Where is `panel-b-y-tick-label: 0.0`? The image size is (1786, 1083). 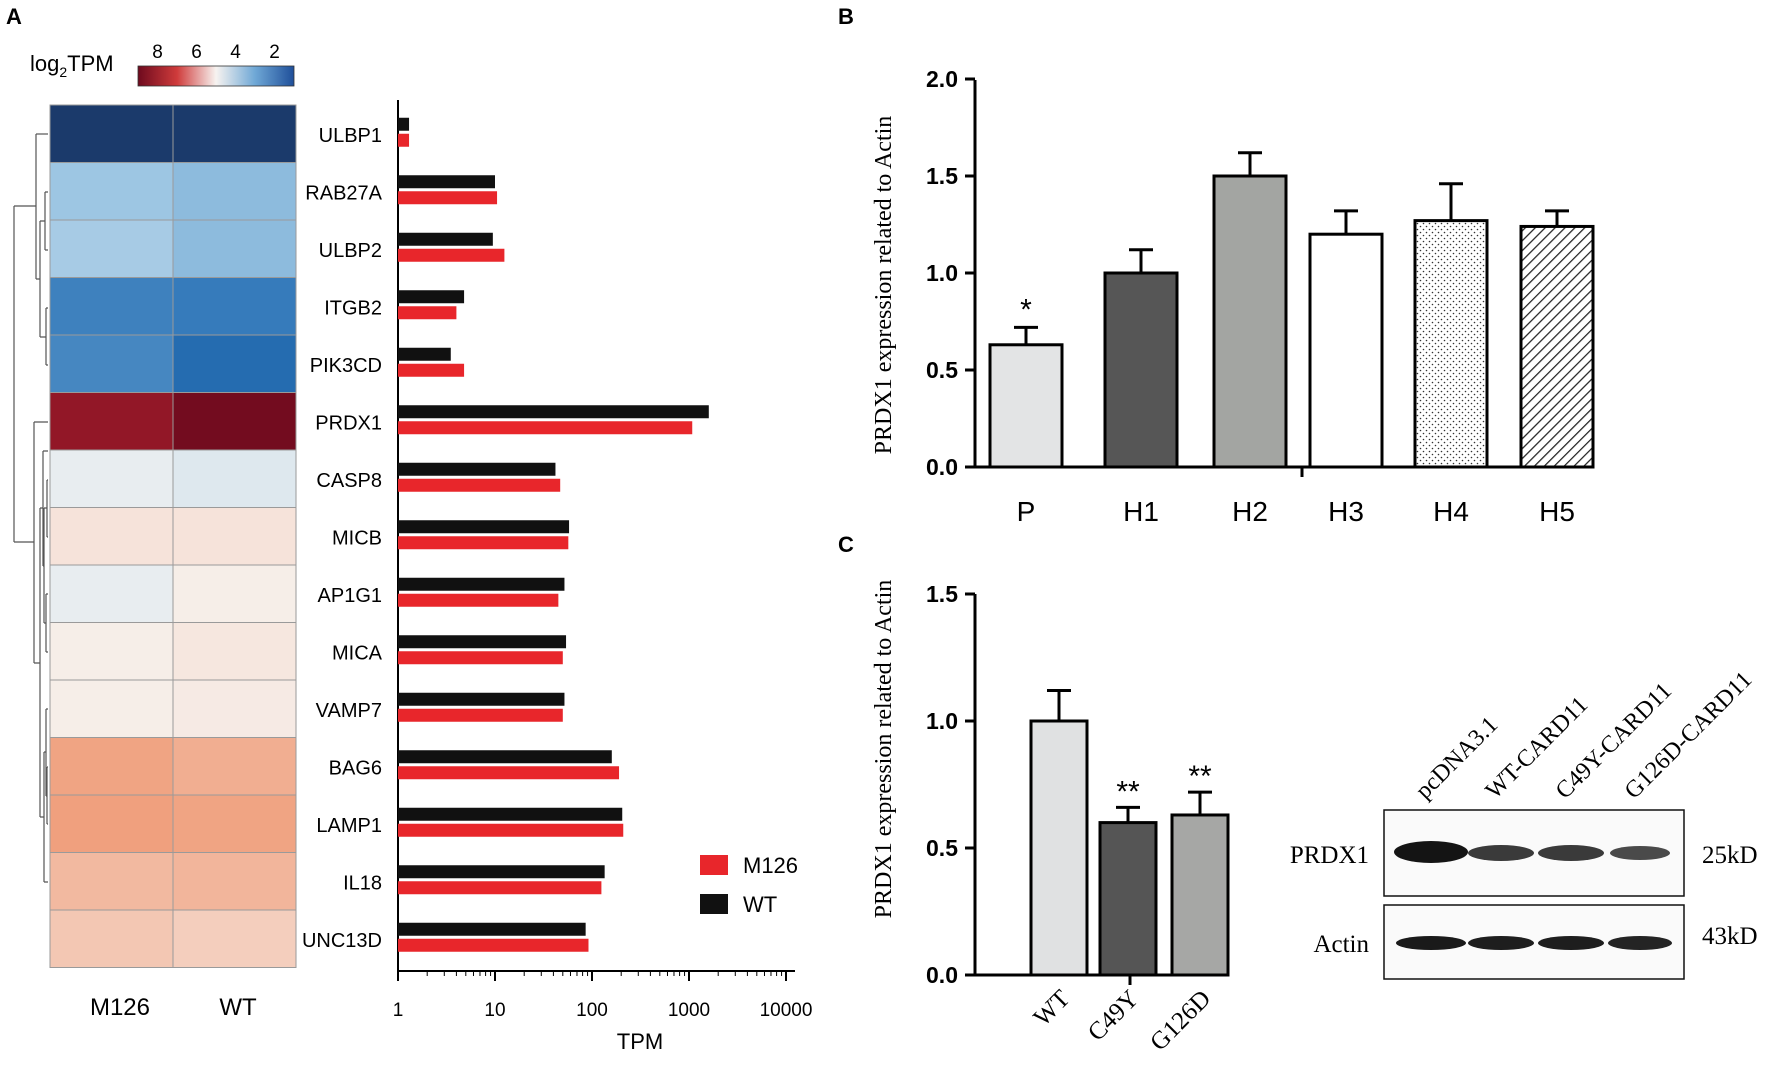 panel-b-y-tick-label: 0.0 is located at coordinates (942, 467).